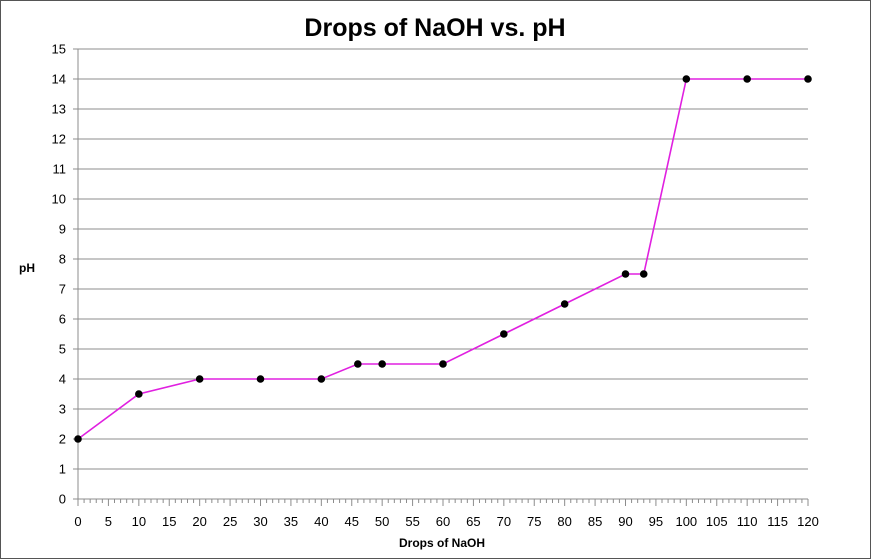  I want to click on y-tick-label: 11, so click(60, 169).